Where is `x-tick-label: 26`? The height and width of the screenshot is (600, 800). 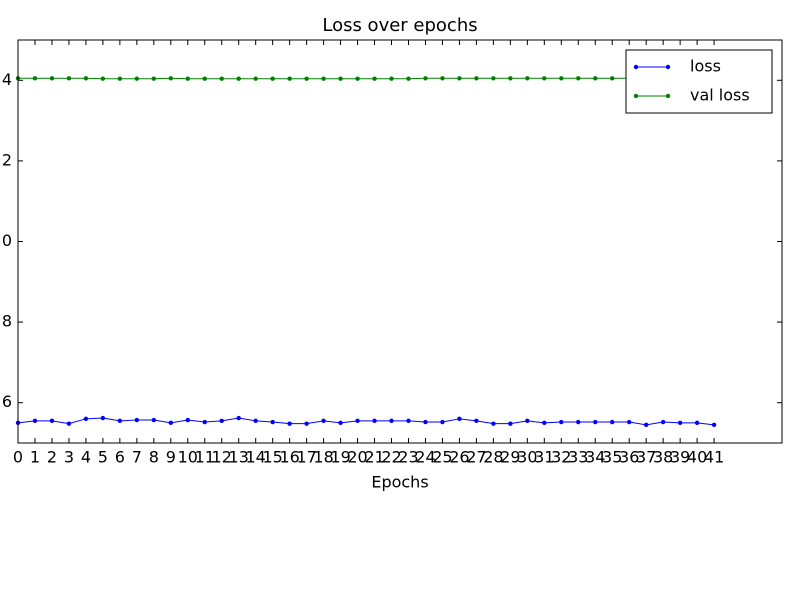
x-tick-label: 26 is located at coordinates (459, 457).